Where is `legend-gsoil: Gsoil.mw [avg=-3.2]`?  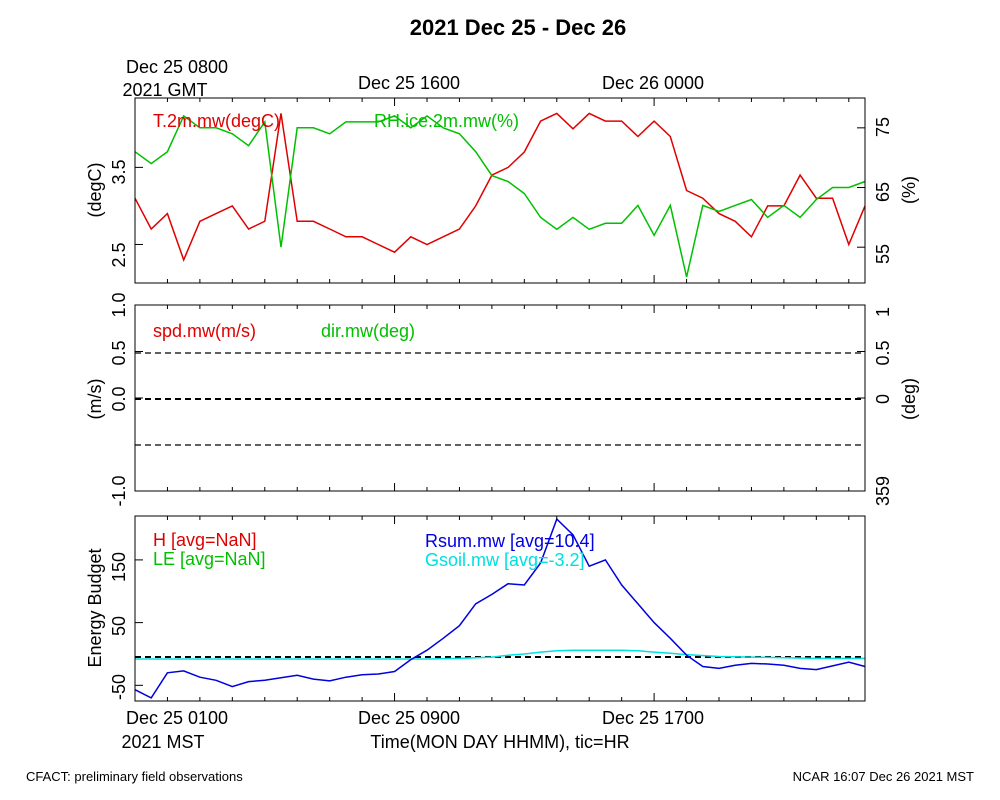 legend-gsoil: Gsoil.mw [avg=-3.2] is located at coordinates (505, 560).